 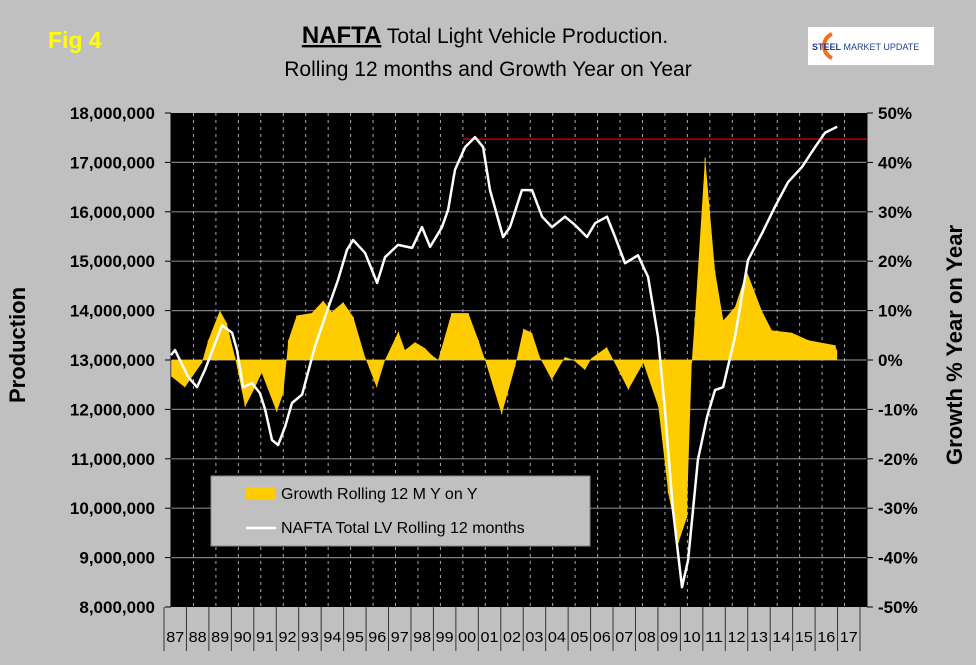 What do you see at coordinates (624, 637) in the screenshot?
I see `x-tick-label: 07` at bounding box center [624, 637].